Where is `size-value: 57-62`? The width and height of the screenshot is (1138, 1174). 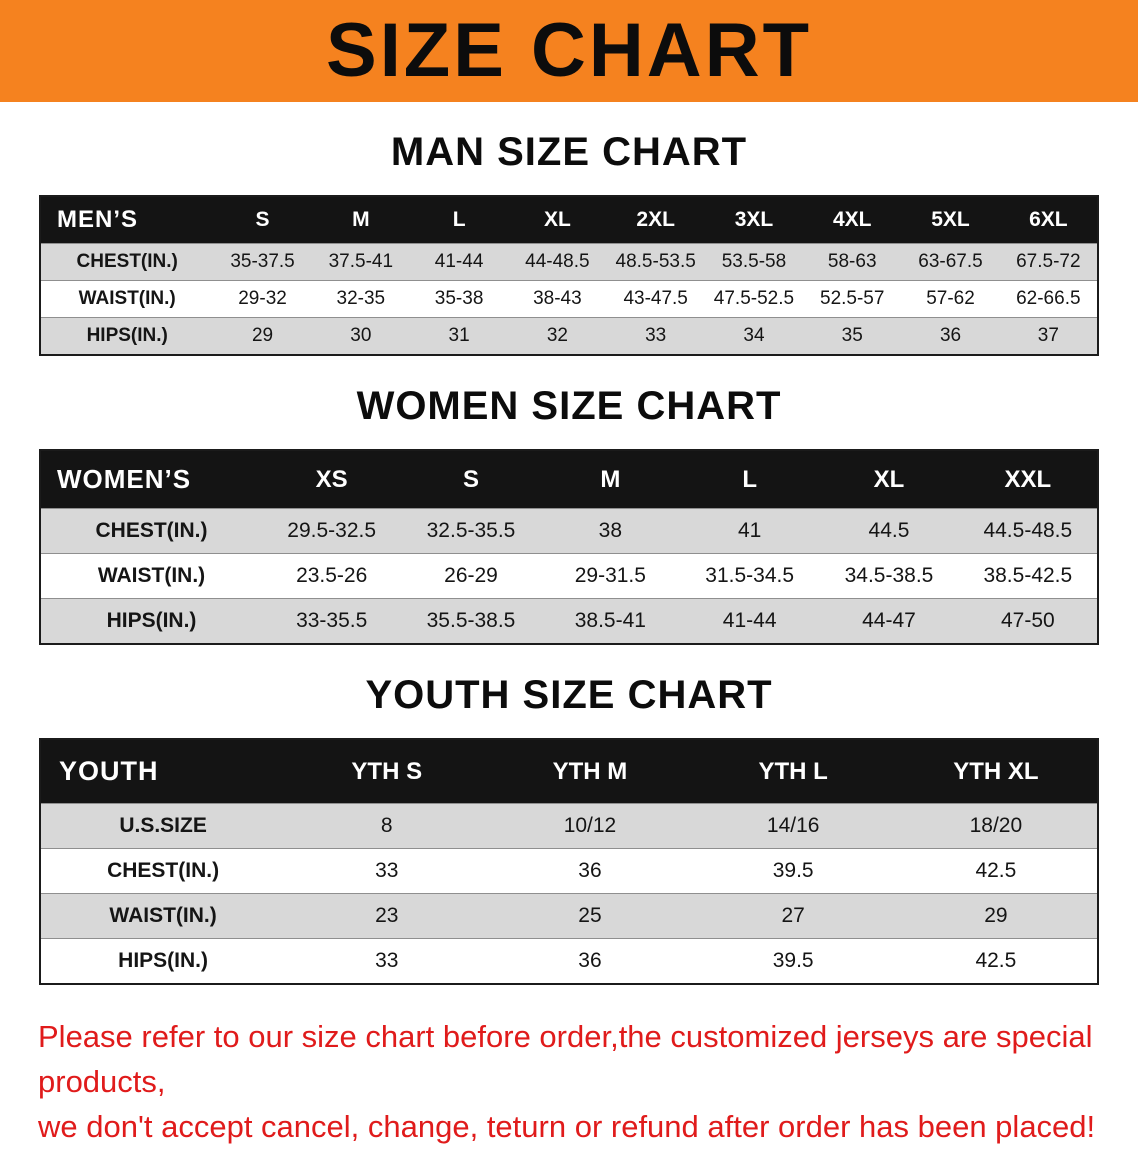
size-value: 57-62 is located at coordinates (950, 298).